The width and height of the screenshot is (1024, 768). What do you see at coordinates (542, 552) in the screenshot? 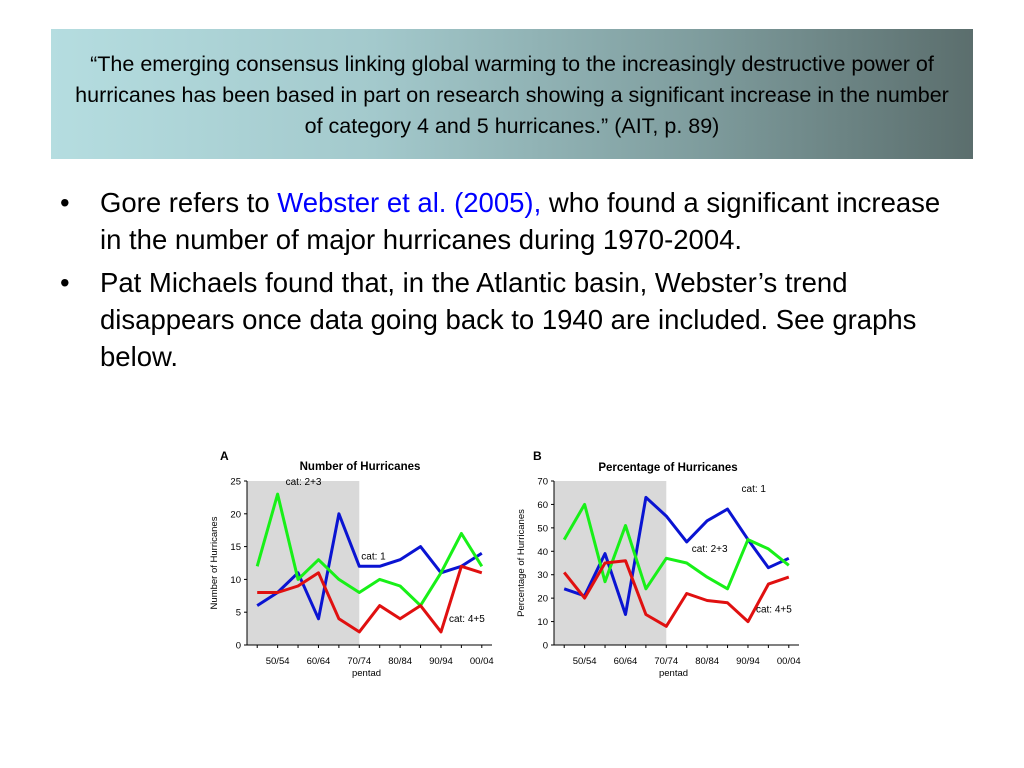
I see `y-tick-label: 40` at bounding box center [542, 552].